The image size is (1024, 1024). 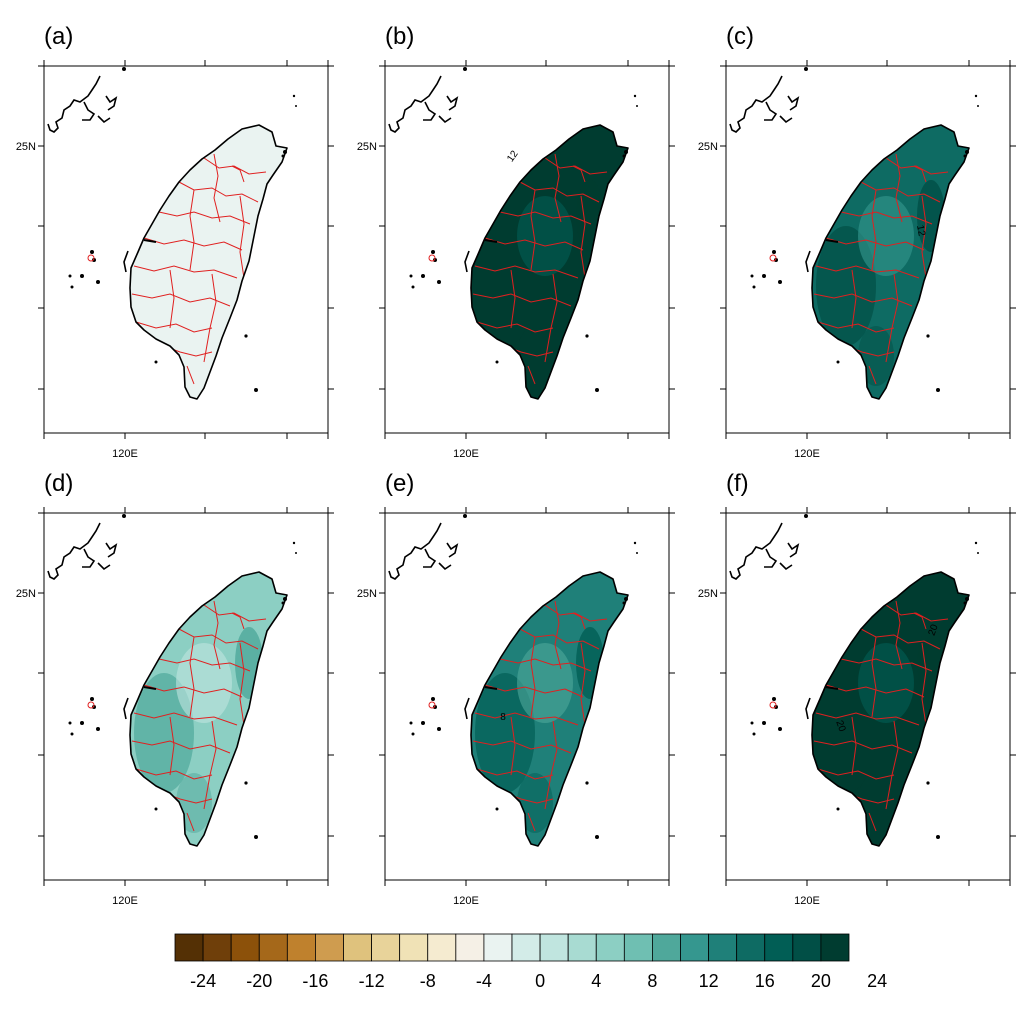 I want to click on colorbar-tick-label: 16, so click(x=765, y=981).